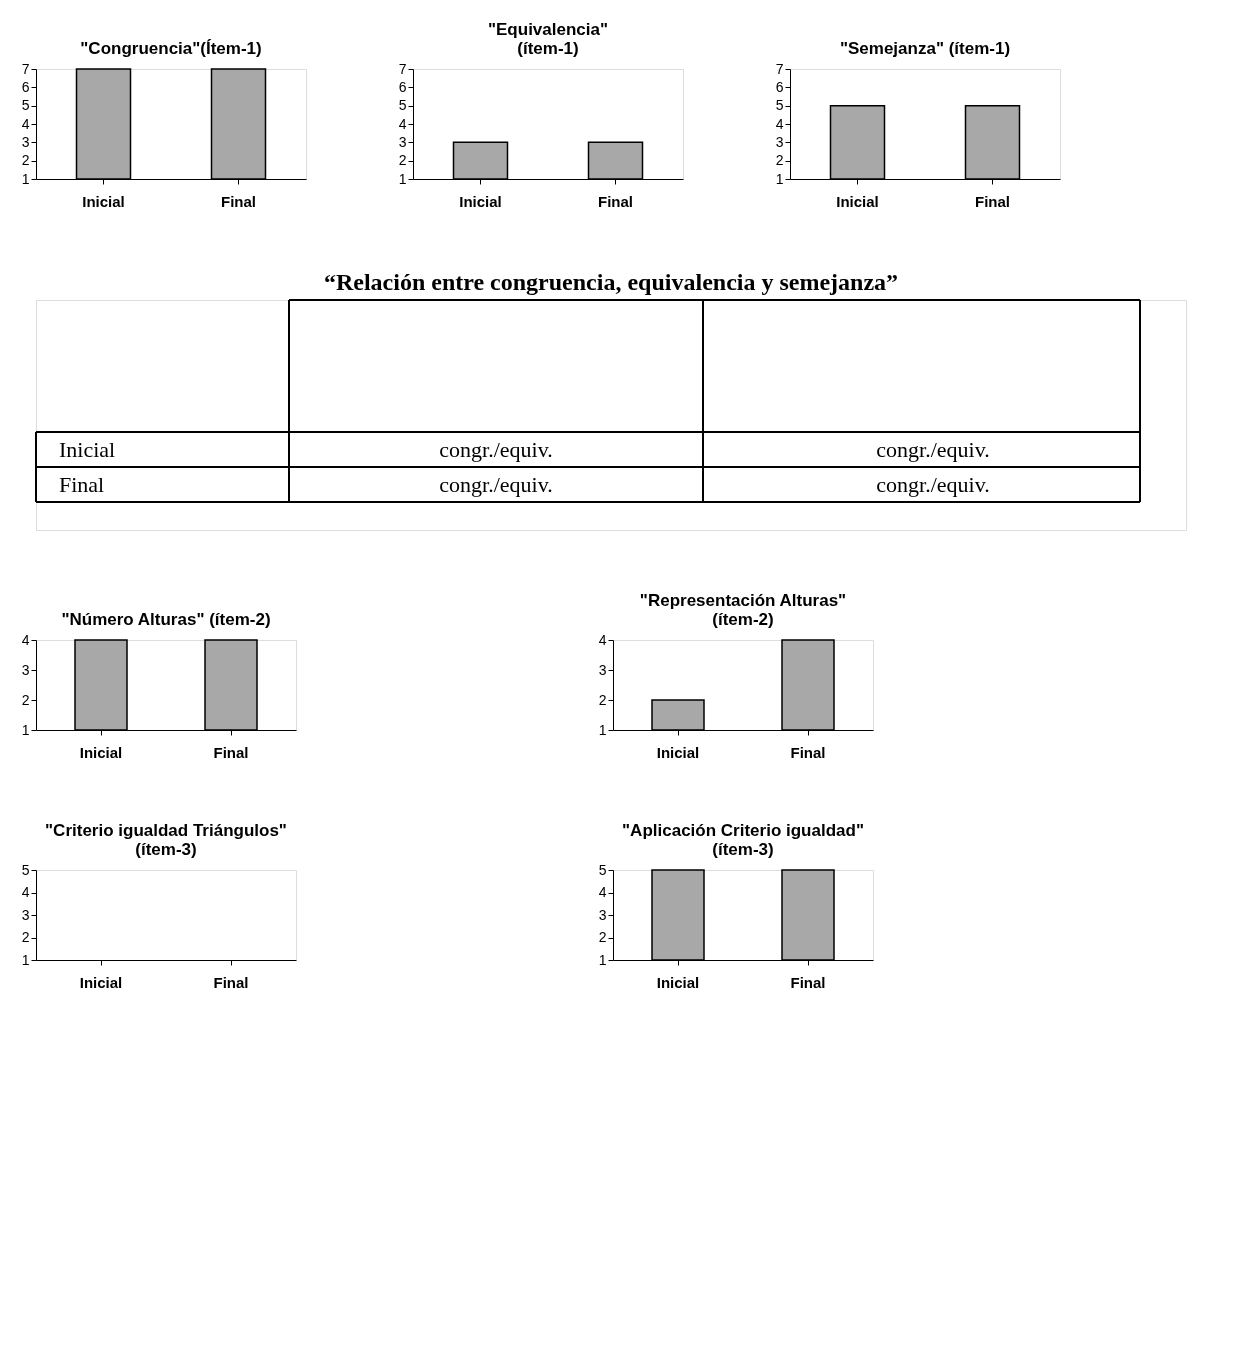 The image size is (1248, 1359). Describe the element at coordinates (743, 610) in the screenshot. I see `chart-title: "Representación Alturas" (ítem-2)` at that location.